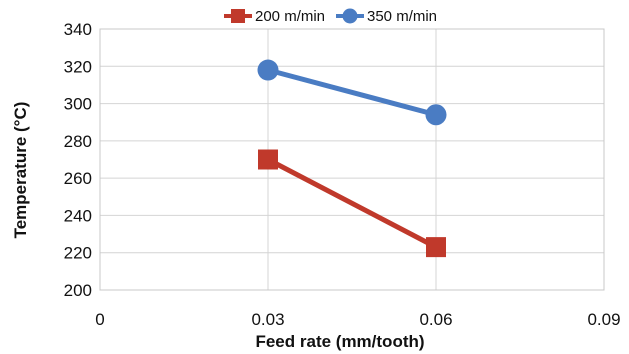 The image size is (629, 354). What do you see at coordinates (357, 319) in the screenshot?
I see `x-axis-ticks: 0 0.03 0.06 0.09` at bounding box center [357, 319].